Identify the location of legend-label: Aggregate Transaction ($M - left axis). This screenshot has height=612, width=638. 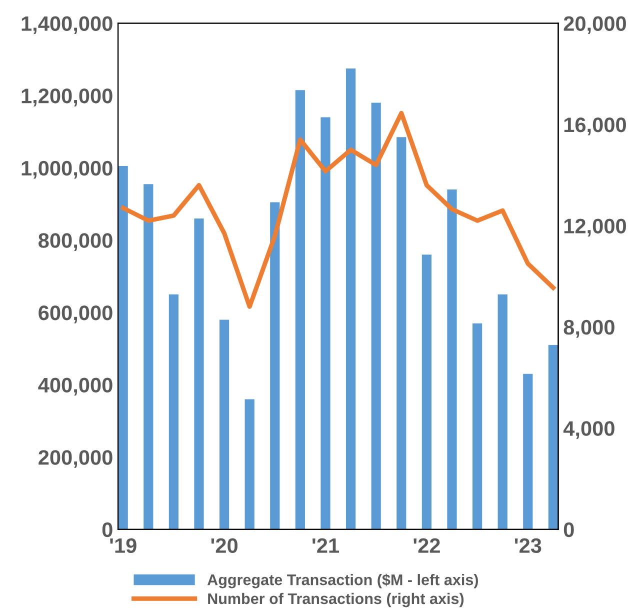
(342, 581).